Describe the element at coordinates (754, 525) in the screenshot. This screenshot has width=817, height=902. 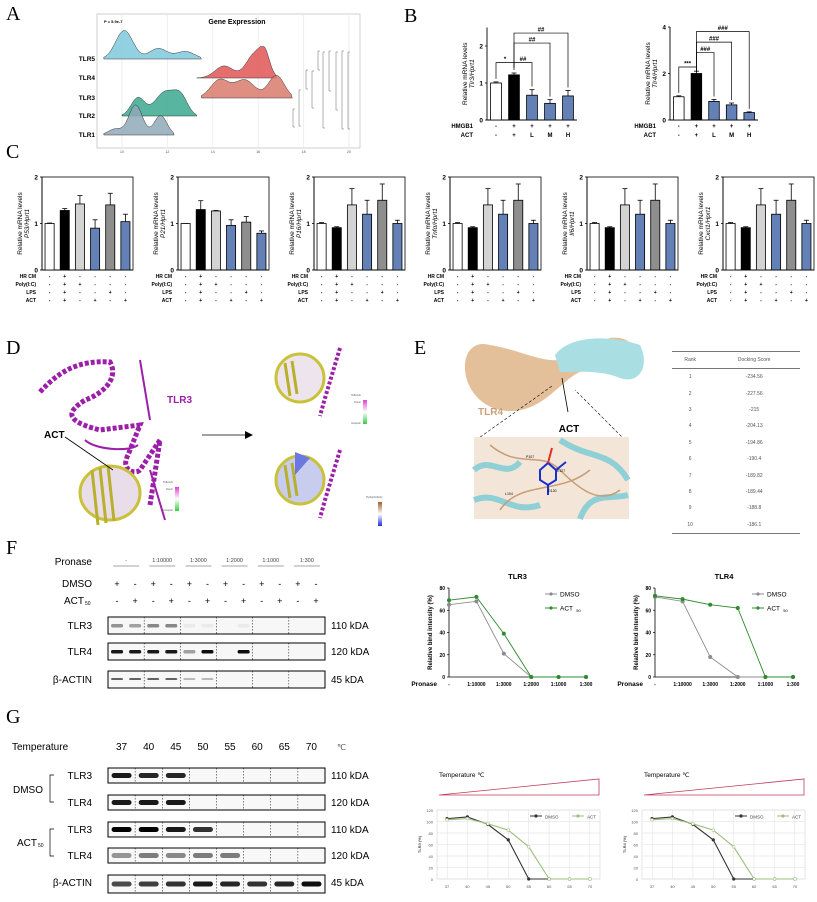
I see `docking-score-cell: -186.1` at that location.